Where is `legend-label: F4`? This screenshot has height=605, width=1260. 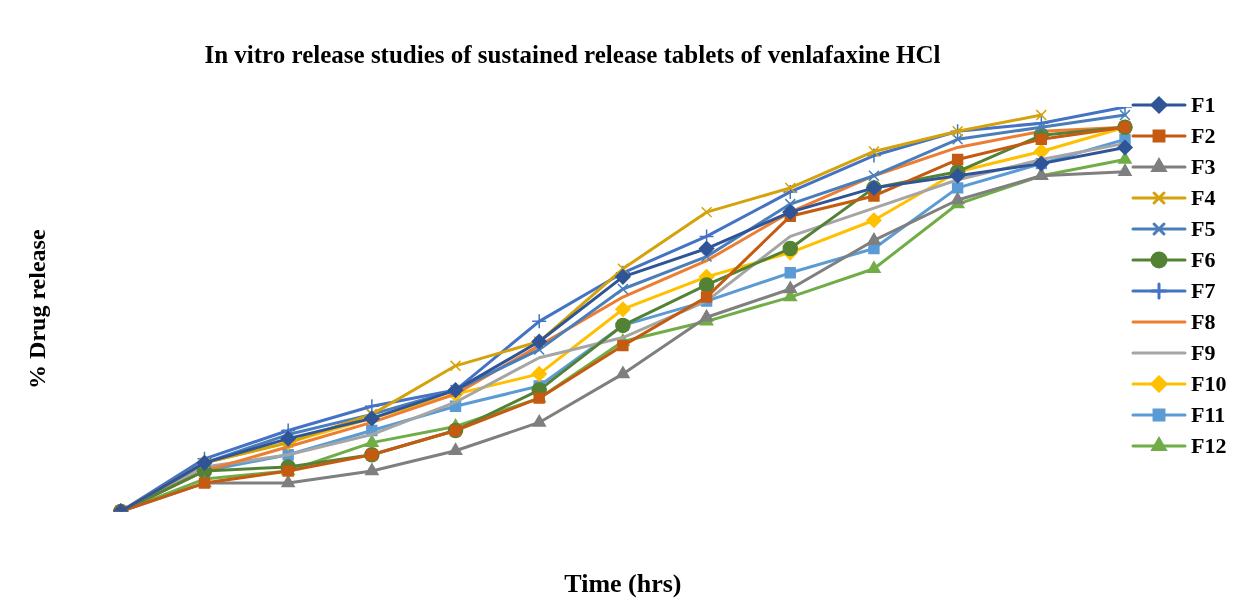
legend-label: F4 is located at coordinates (1203, 197).